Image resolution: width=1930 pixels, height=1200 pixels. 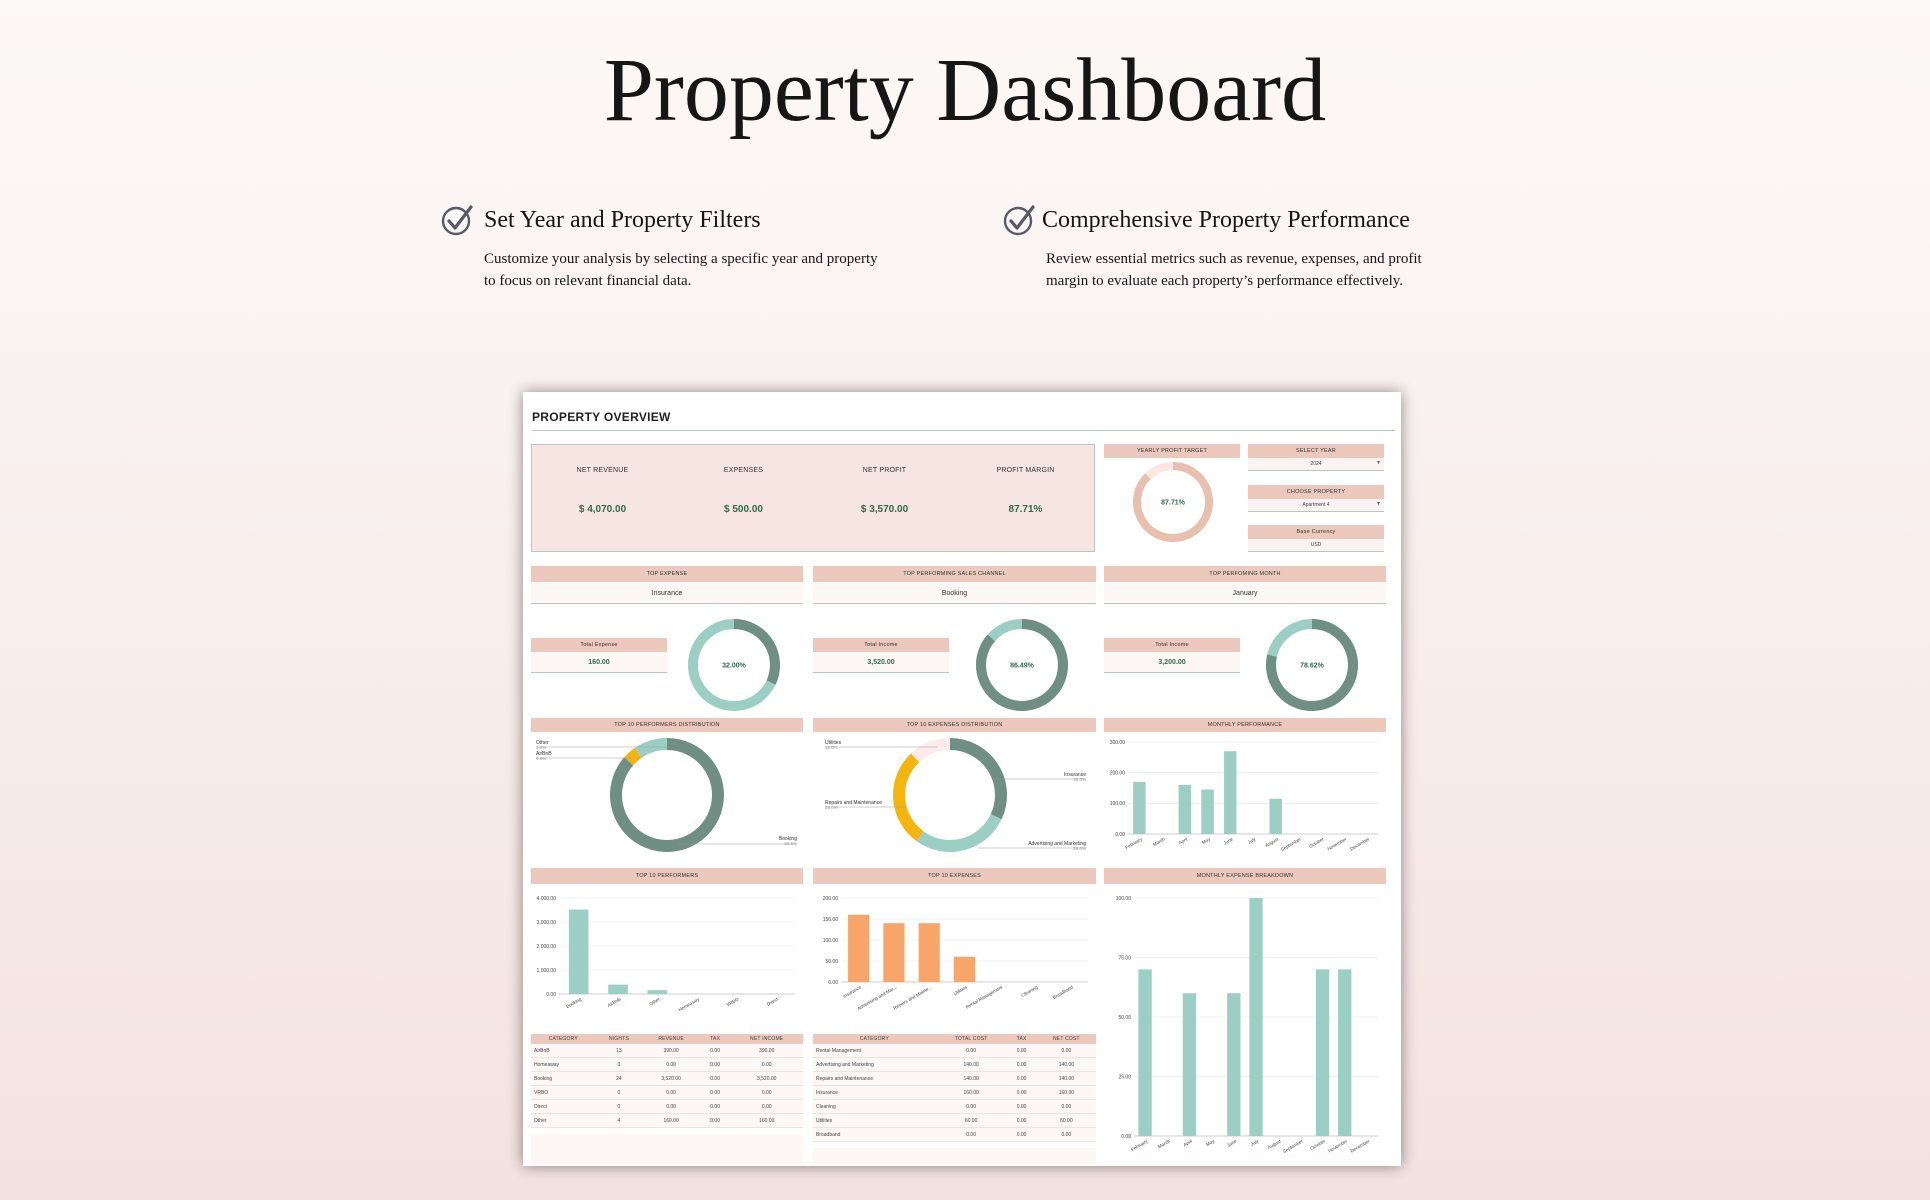 I want to click on y-tick-label: 4,000.00, so click(x=547, y=899).